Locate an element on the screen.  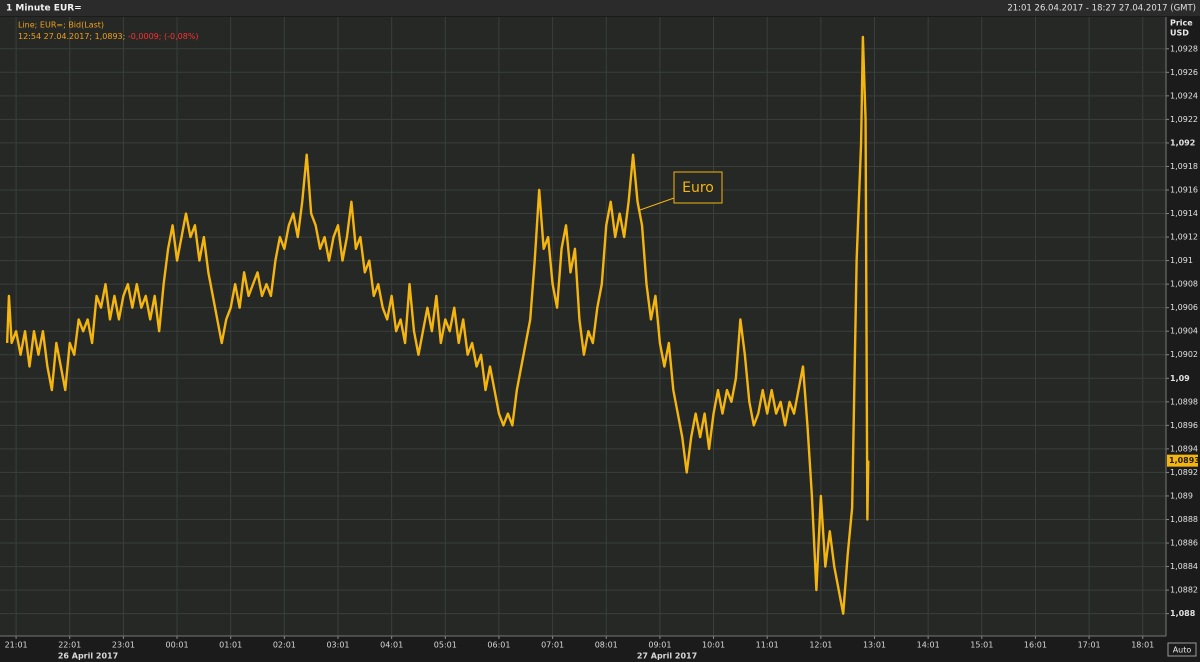
y-tick-label: 1,0922 is located at coordinates (1184, 119).